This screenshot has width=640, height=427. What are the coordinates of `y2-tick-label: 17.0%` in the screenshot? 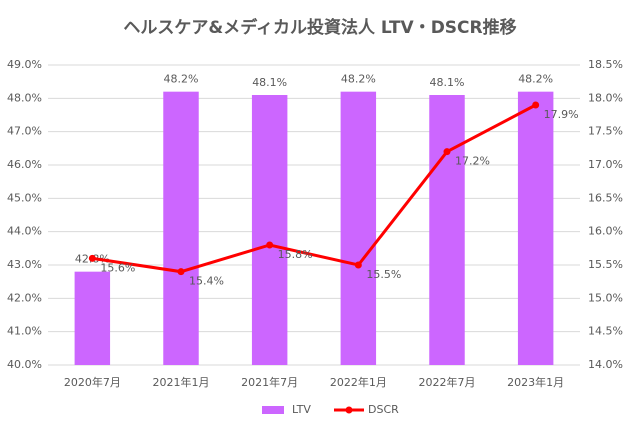 It's located at (605, 164).